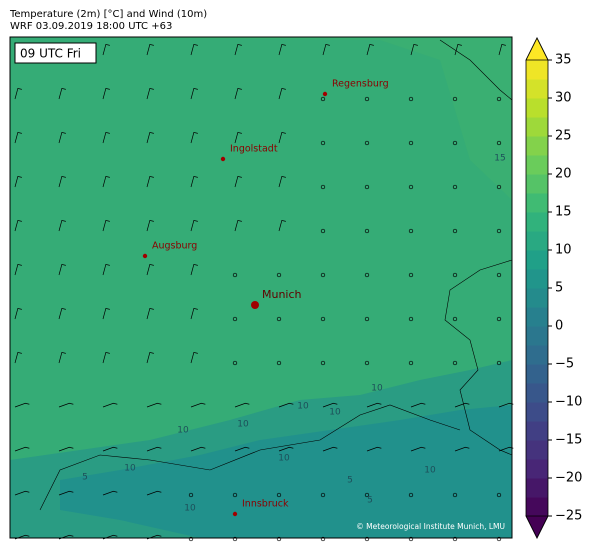 The width and height of the screenshot is (599, 552). What do you see at coordinates (563, 136) in the screenshot?
I see `colorbar-tick-label: 25` at bounding box center [563, 136].